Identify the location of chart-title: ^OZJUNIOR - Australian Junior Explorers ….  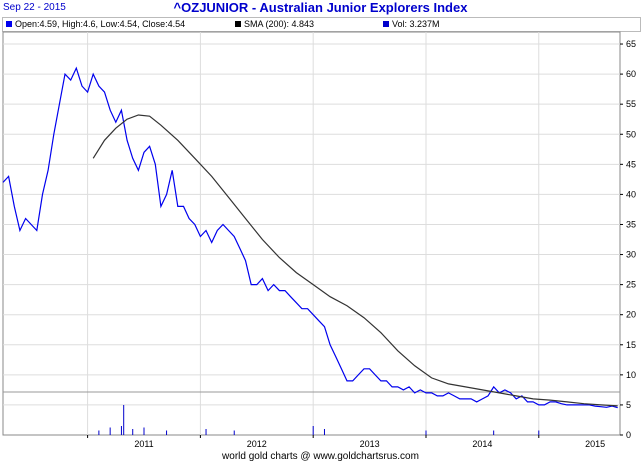
(320, 7).